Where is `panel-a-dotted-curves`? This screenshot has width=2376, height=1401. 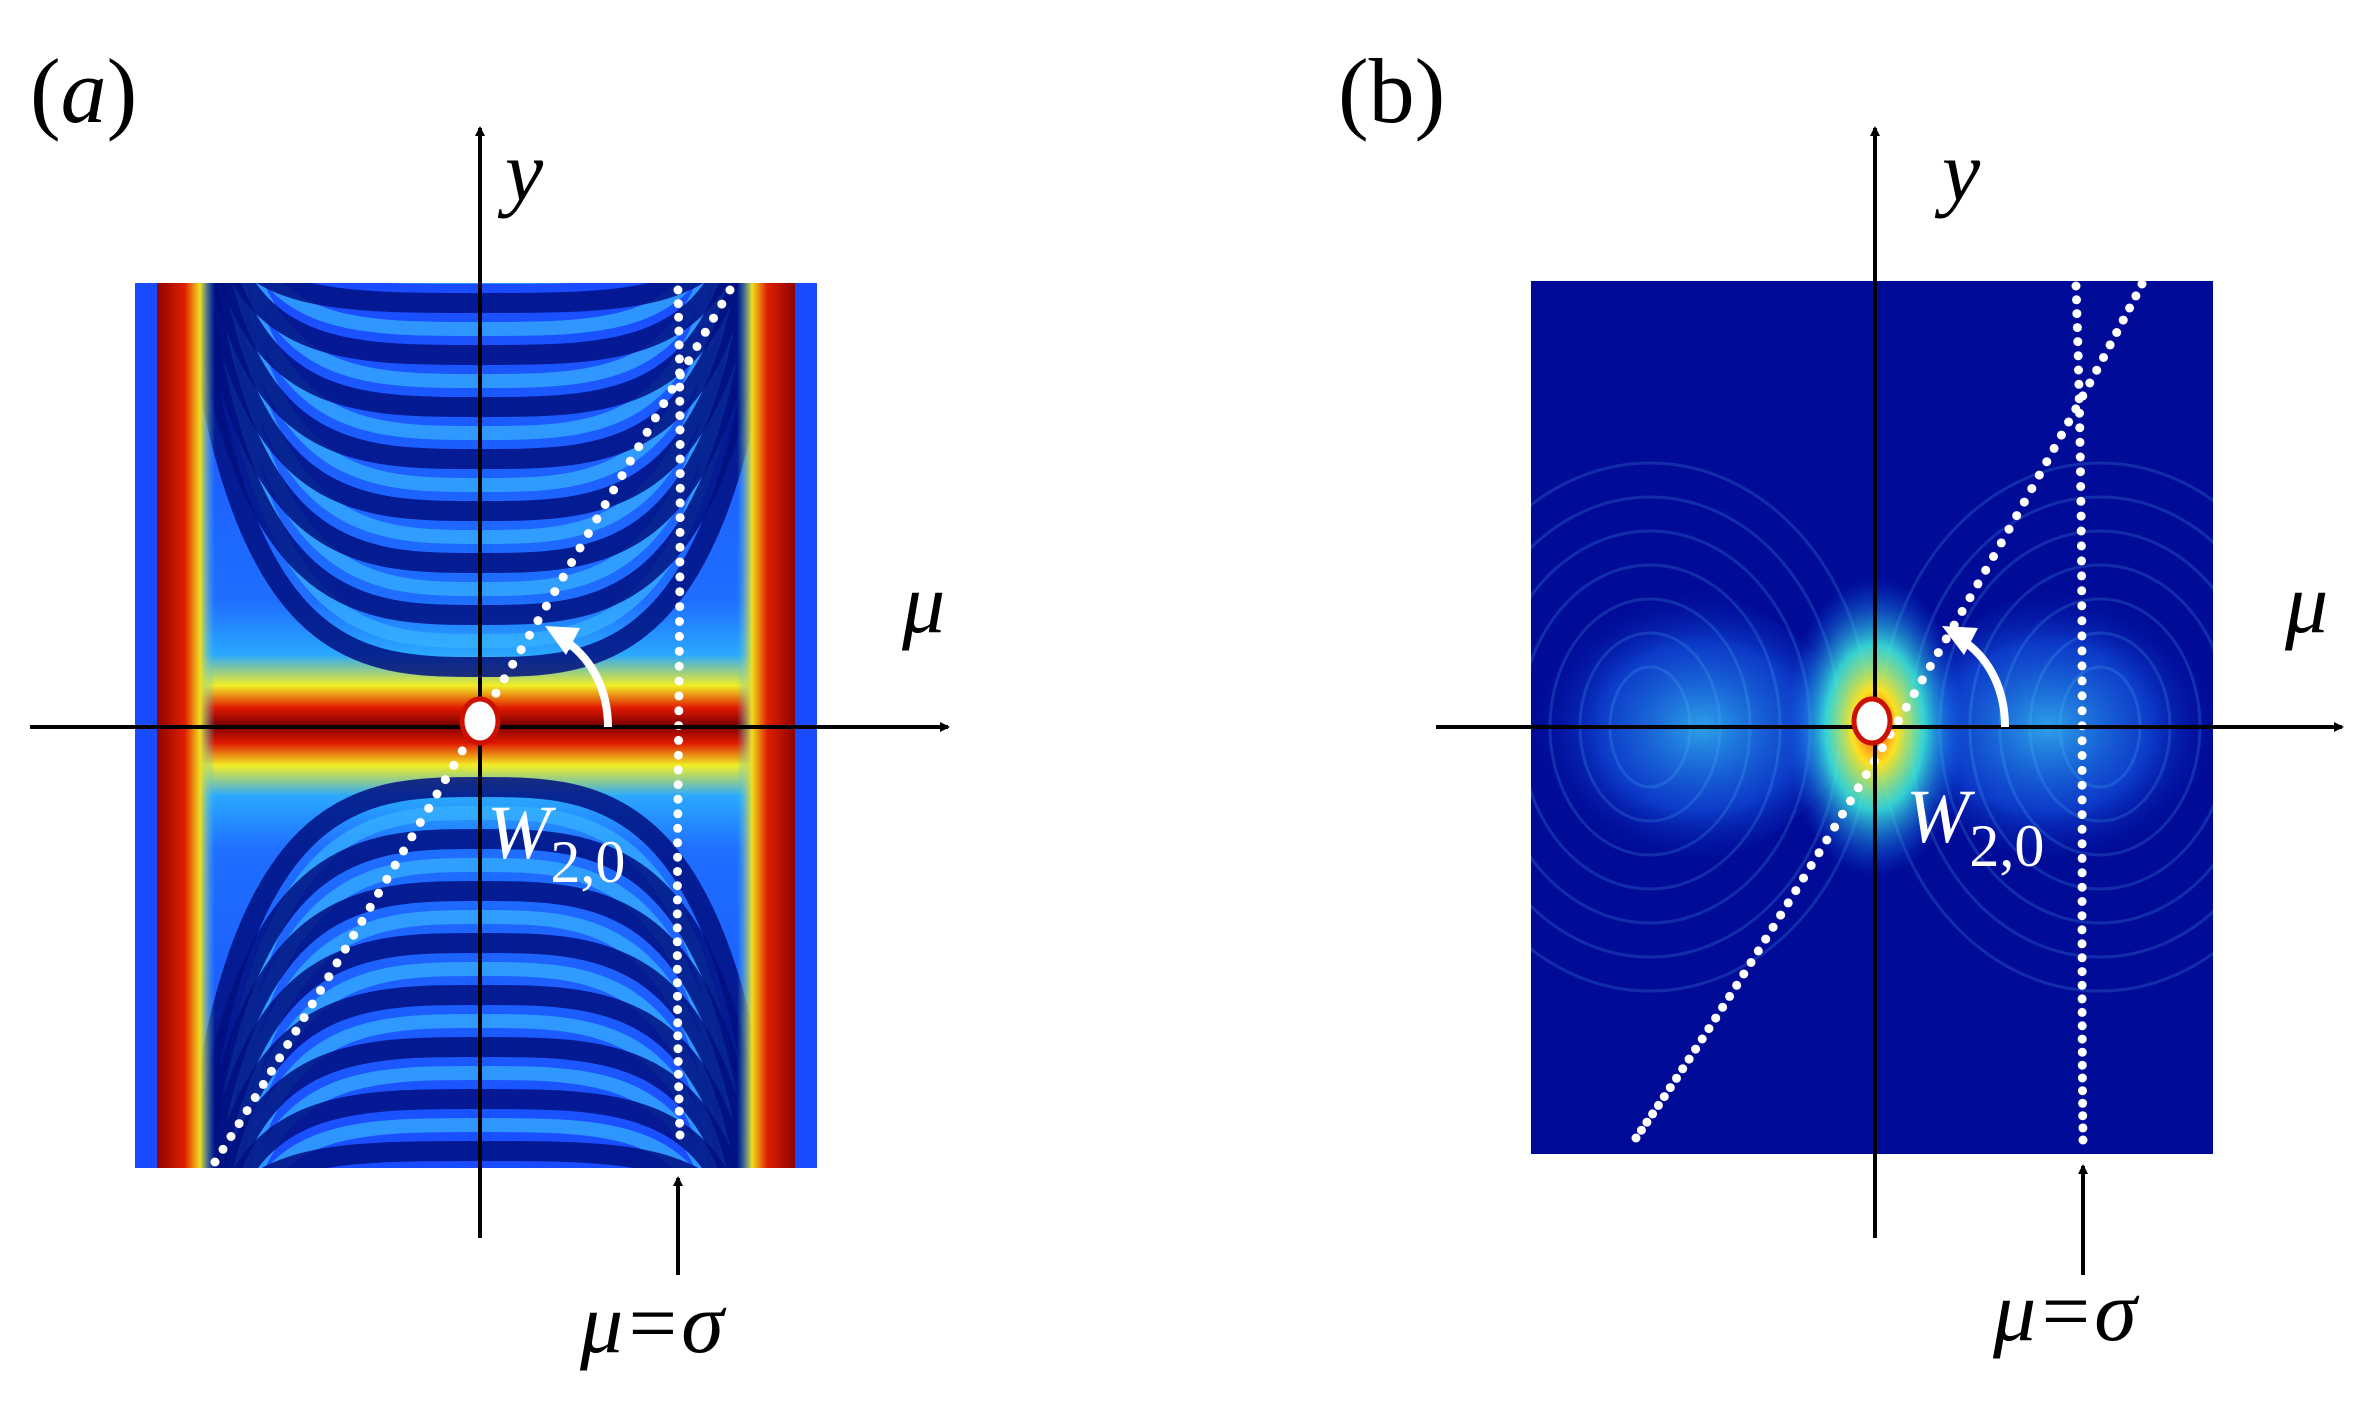
panel-a-dotted-curves is located at coordinates (472, 726).